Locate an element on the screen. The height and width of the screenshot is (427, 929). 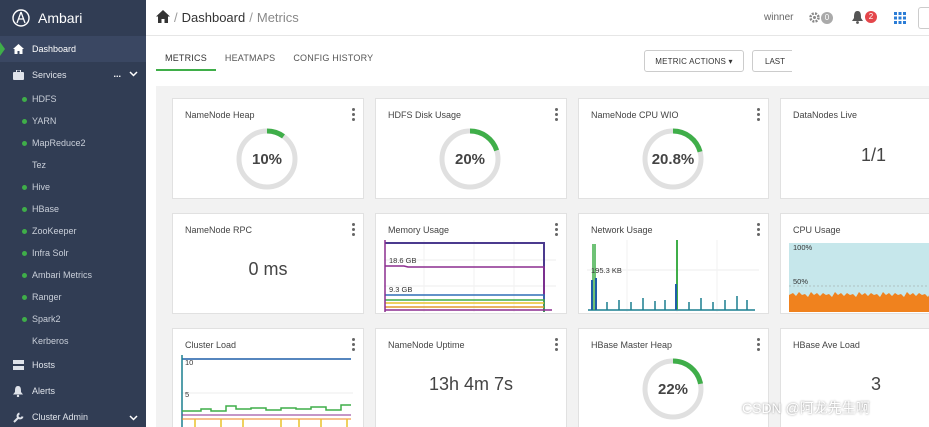
widget-namenode-rpc: NameNode RPC 0 ms is located at coordinates (268, 263).